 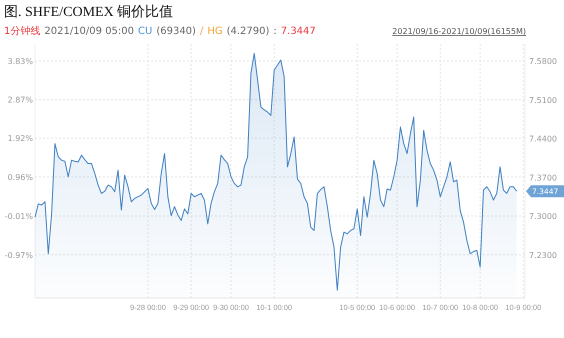 What do you see at coordinates (21, 100) in the screenshot?
I see `y-tick-label: 2.87%` at bounding box center [21, 100].